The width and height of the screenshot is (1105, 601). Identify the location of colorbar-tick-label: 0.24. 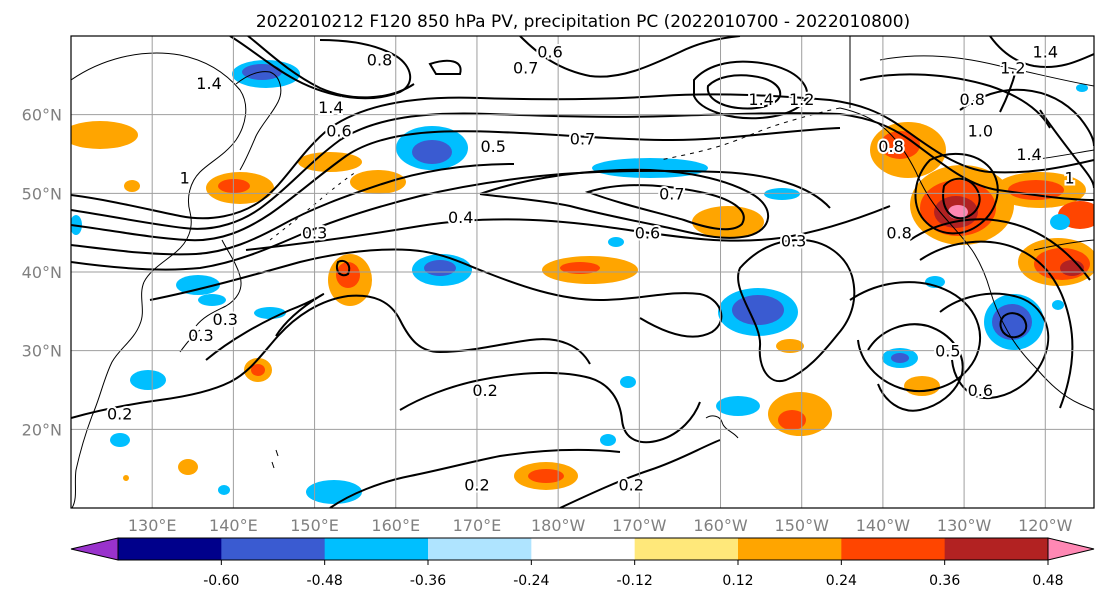
(841, 581).